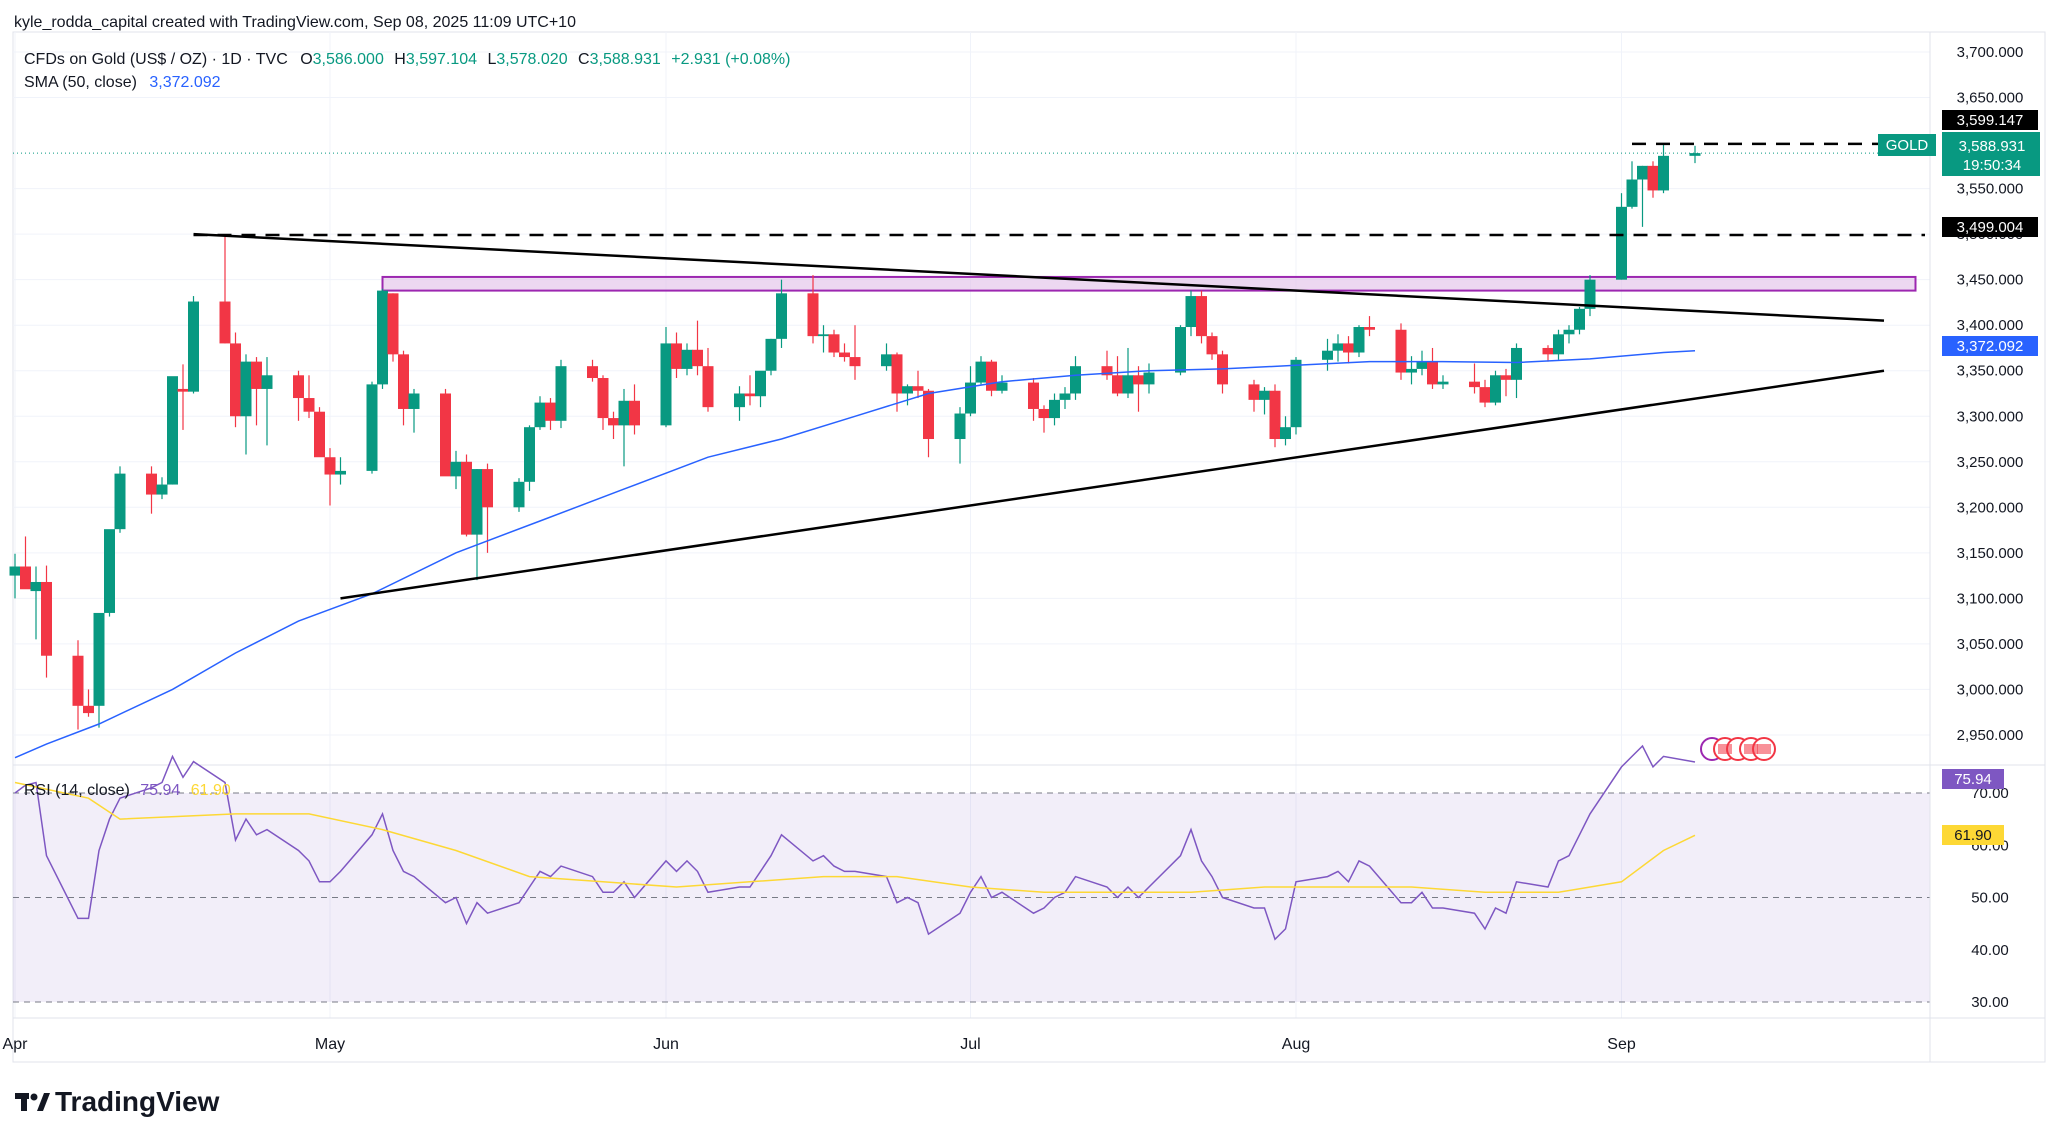  Describe the element at coordinates (1738, 749) in the screenshot. I see `economic-events` at that location.